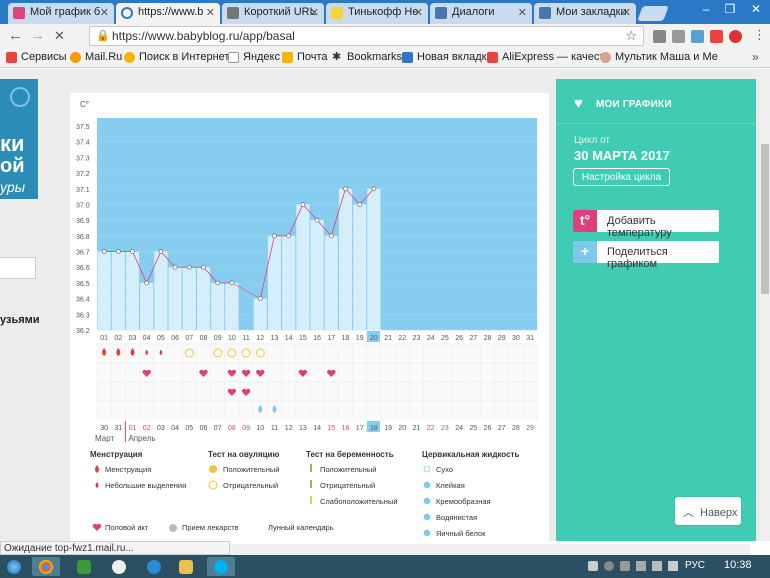 The height and width of the screenshot is (578, 770). I want to click on share-chart-label: Поделиться графиком, so click(637, 258).